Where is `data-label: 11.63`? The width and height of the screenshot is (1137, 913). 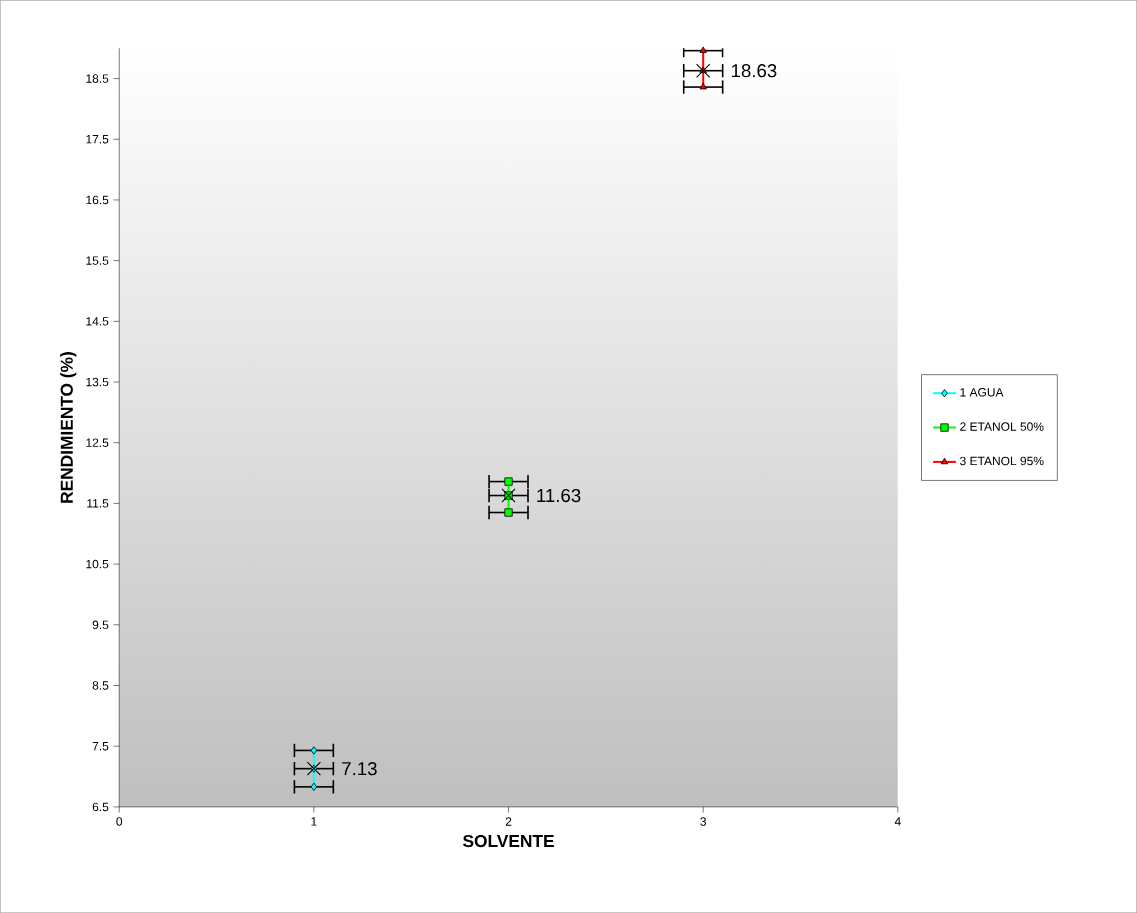 data-label: 11.63 is located at coordinates (559, 495).